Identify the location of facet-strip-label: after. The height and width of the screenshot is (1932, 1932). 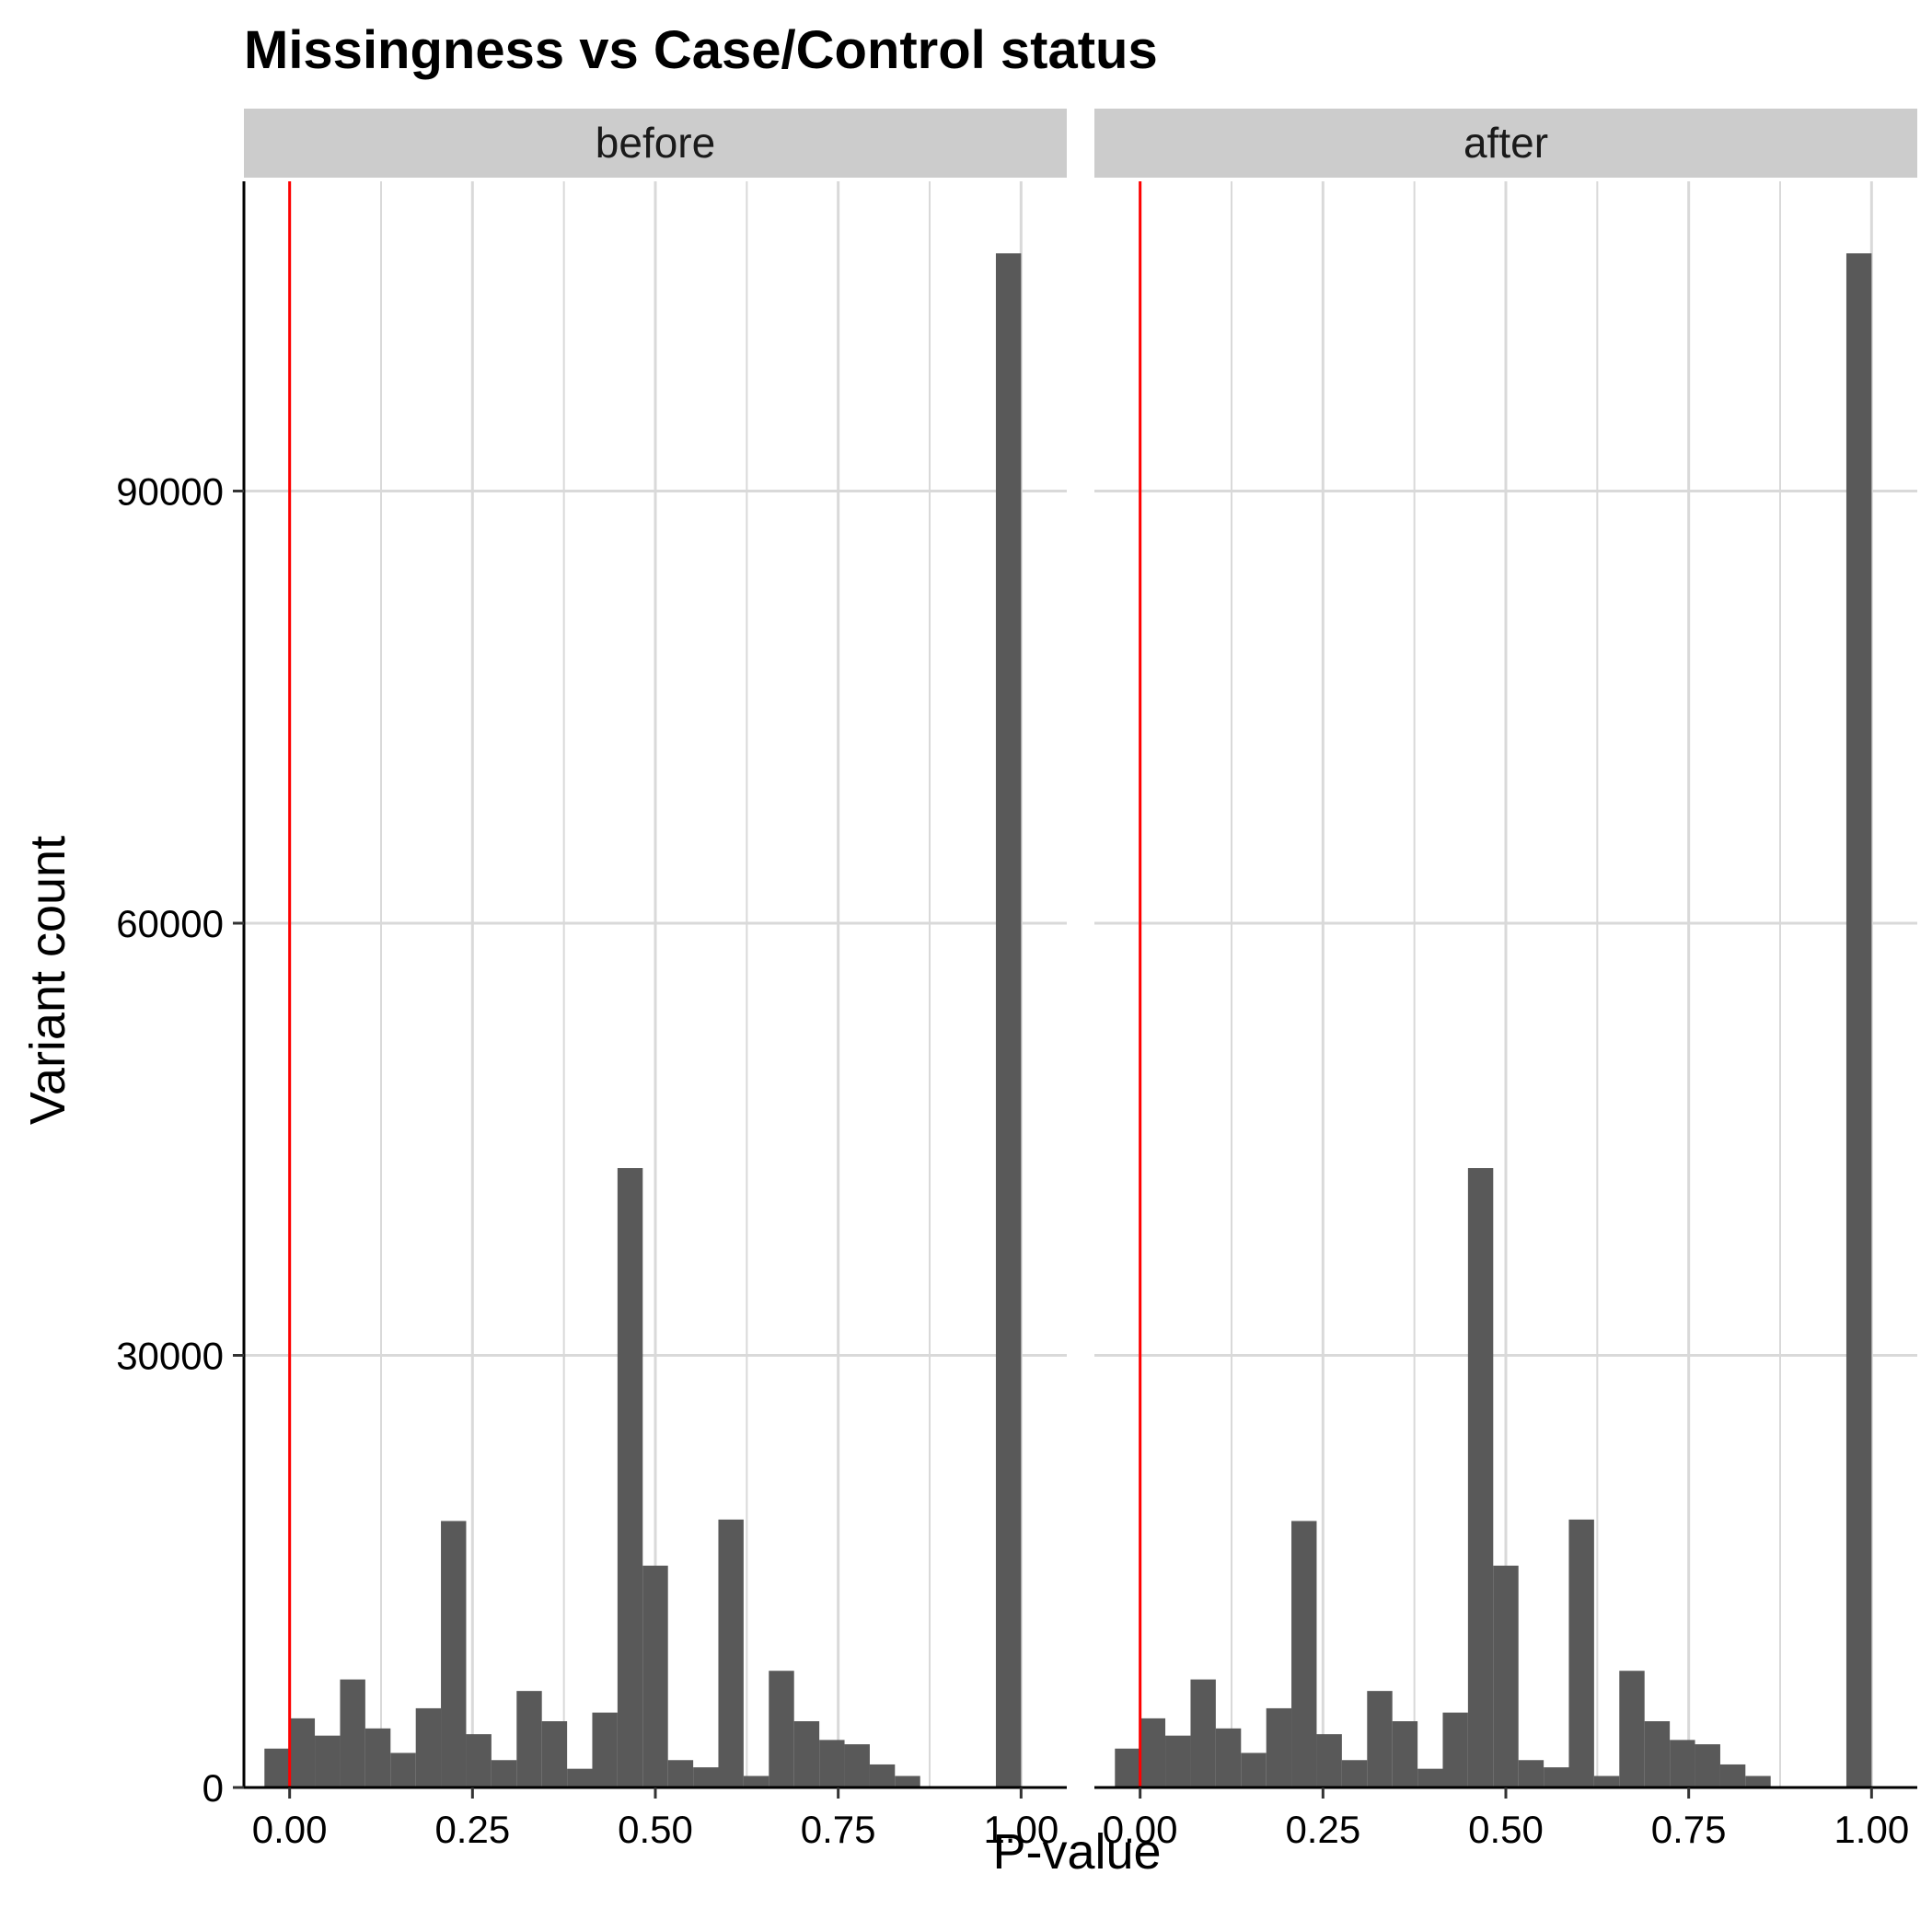
(1506, 143).